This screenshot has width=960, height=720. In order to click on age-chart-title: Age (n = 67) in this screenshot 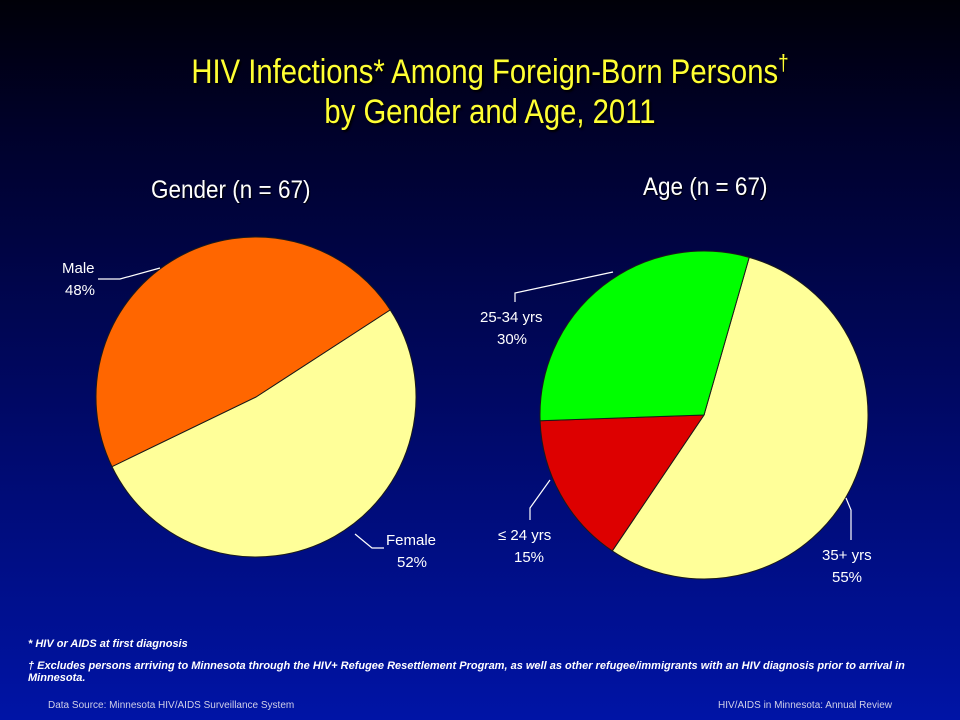, I will do `click(705, 187)`.